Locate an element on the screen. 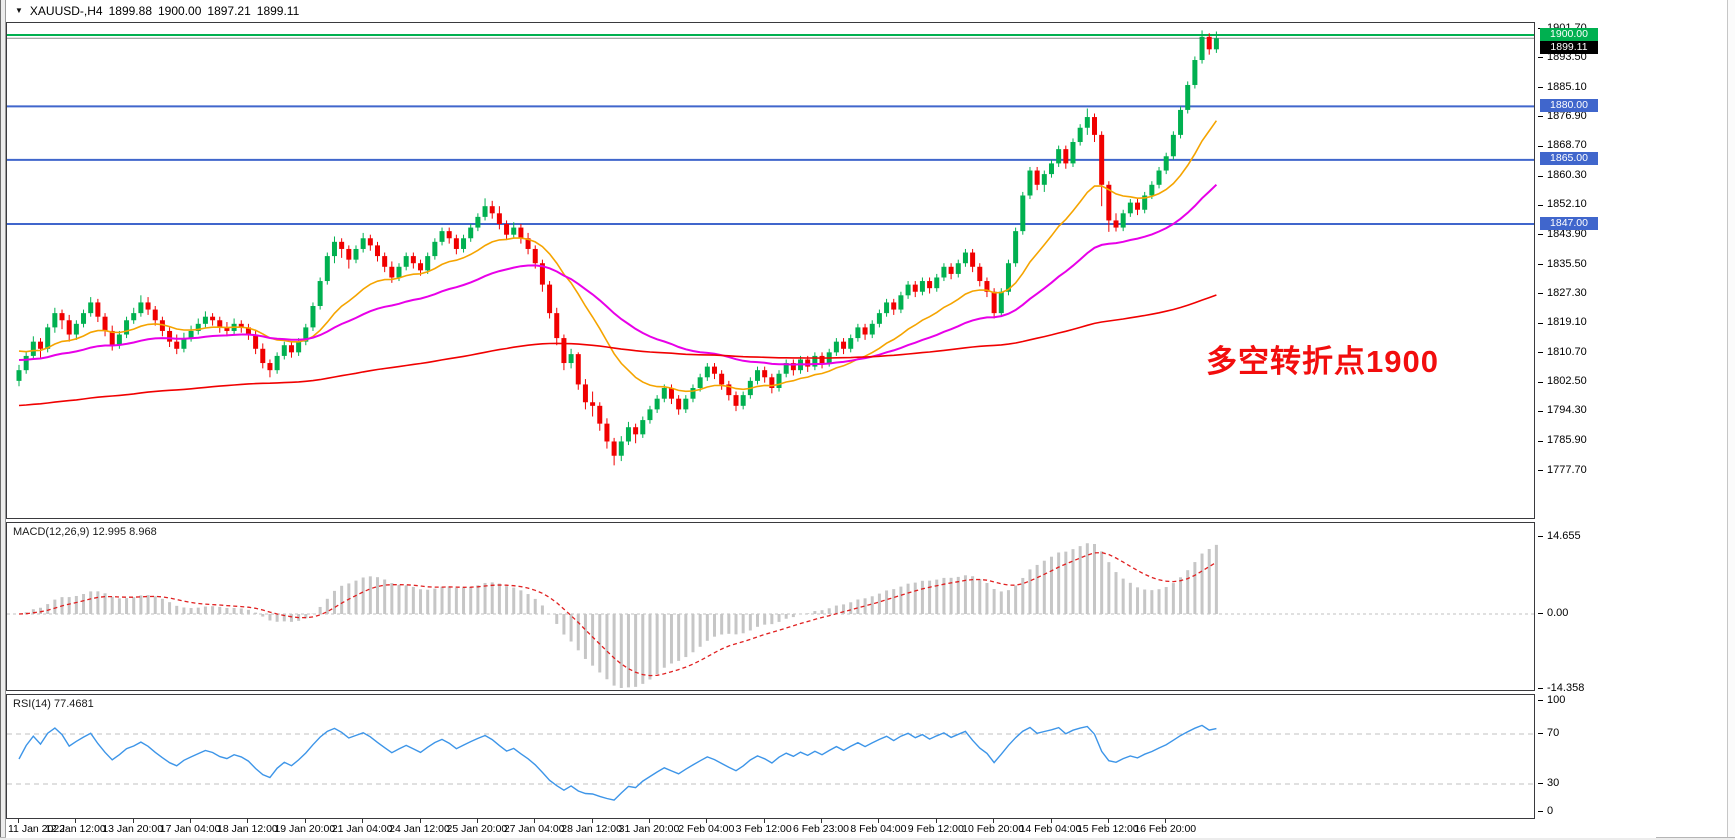  macd-tick-label: 0.00 is located at coordinates (1558, 612).